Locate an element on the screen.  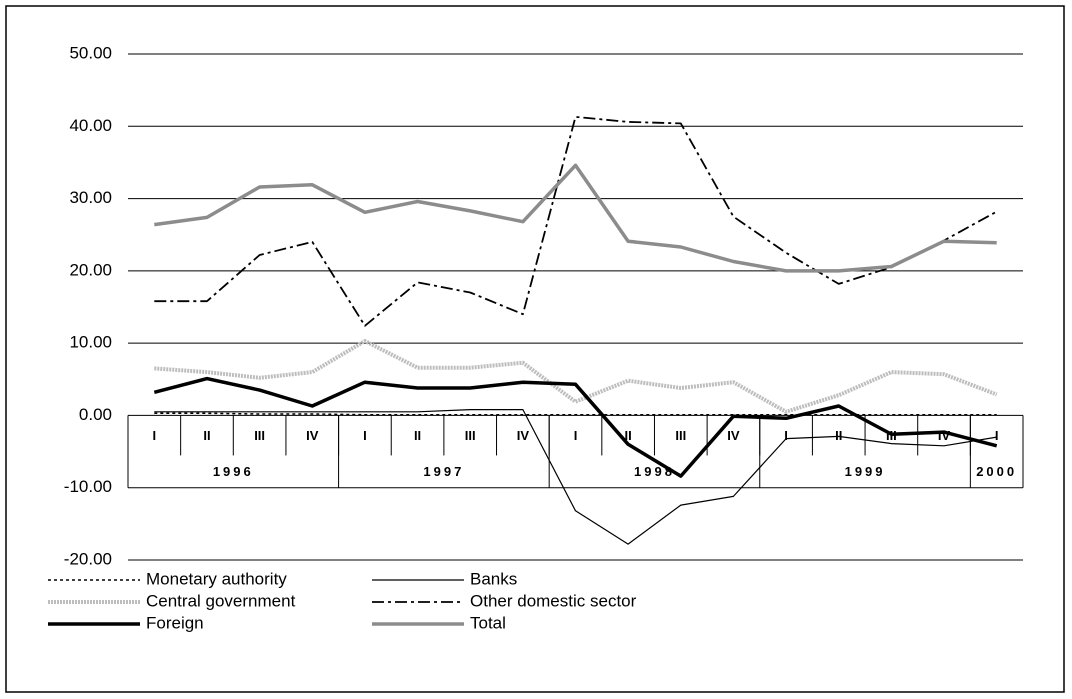
legend-label: Other domestic sector is located at coordinates (553, 600).